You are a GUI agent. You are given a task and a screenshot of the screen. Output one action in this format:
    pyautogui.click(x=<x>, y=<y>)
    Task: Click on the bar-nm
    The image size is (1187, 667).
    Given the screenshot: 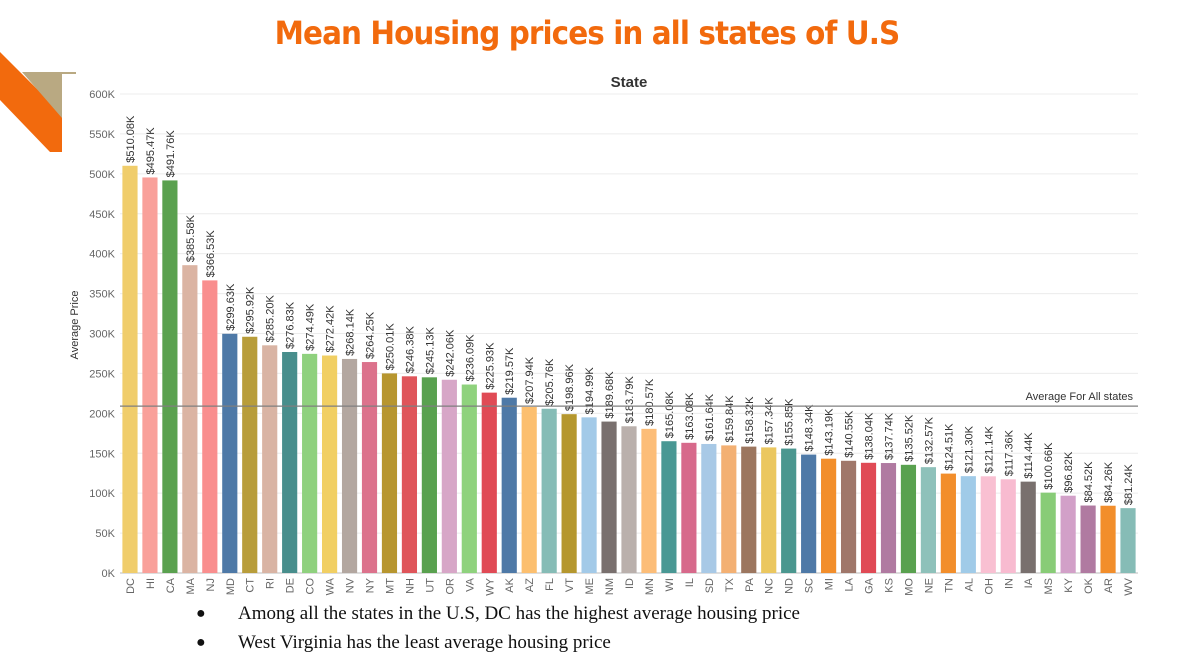 What is the action you would take?
    pyautogui.click(x=609, y=497)
    